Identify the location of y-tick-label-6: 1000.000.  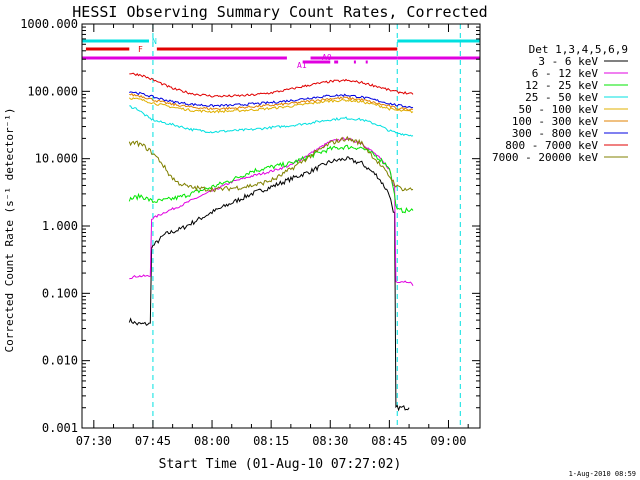
(49, 24).